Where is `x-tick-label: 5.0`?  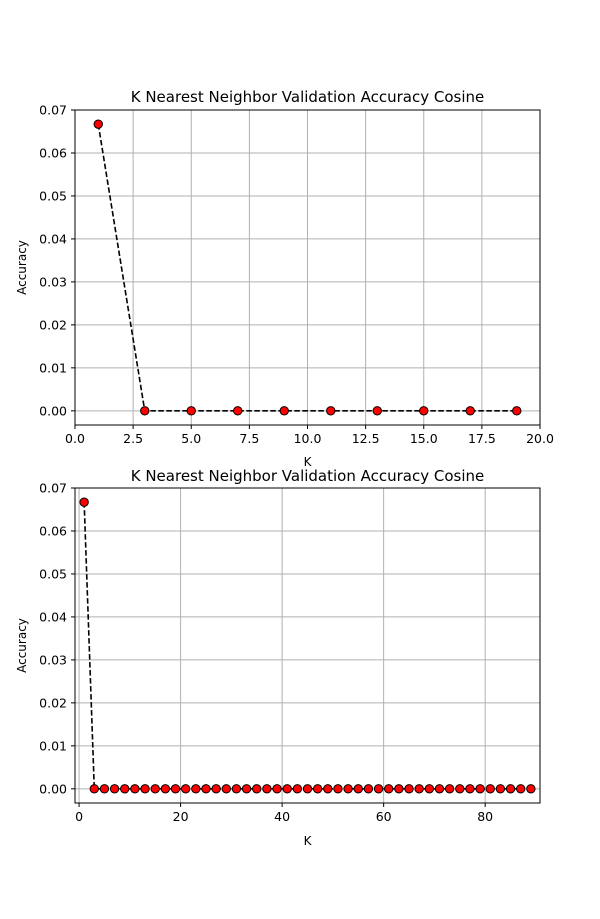
x-tick-label: 5.0 is located at coordinates (191, 438).